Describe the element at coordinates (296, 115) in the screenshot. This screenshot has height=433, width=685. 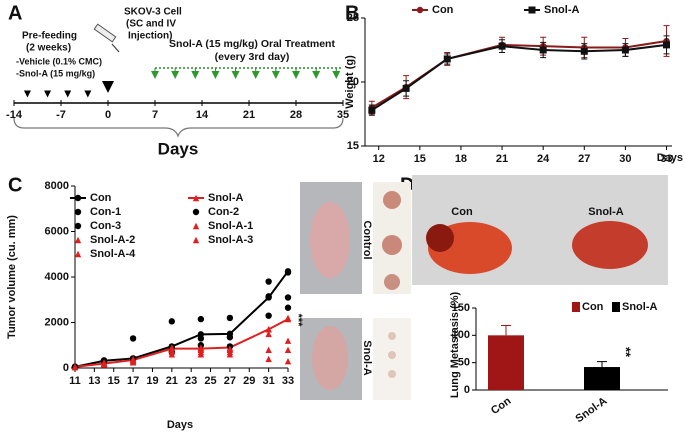
I see `tick-label: 28` at that location.